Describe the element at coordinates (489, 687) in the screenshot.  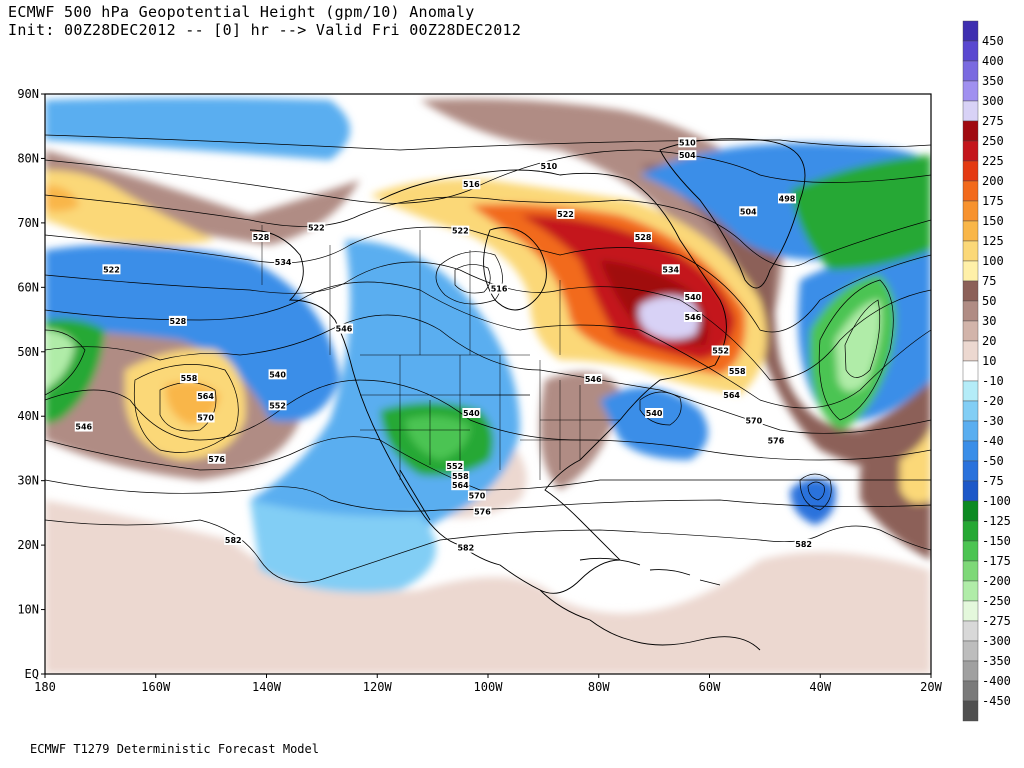
I see `lon-label: 100W` at that location.